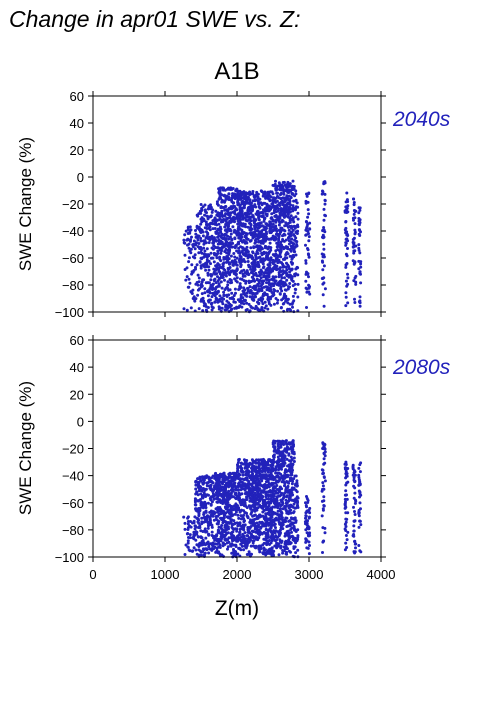 This screenshot has width=501, height=709. I want to click on y-tick-label: 20, so click(77, 150).